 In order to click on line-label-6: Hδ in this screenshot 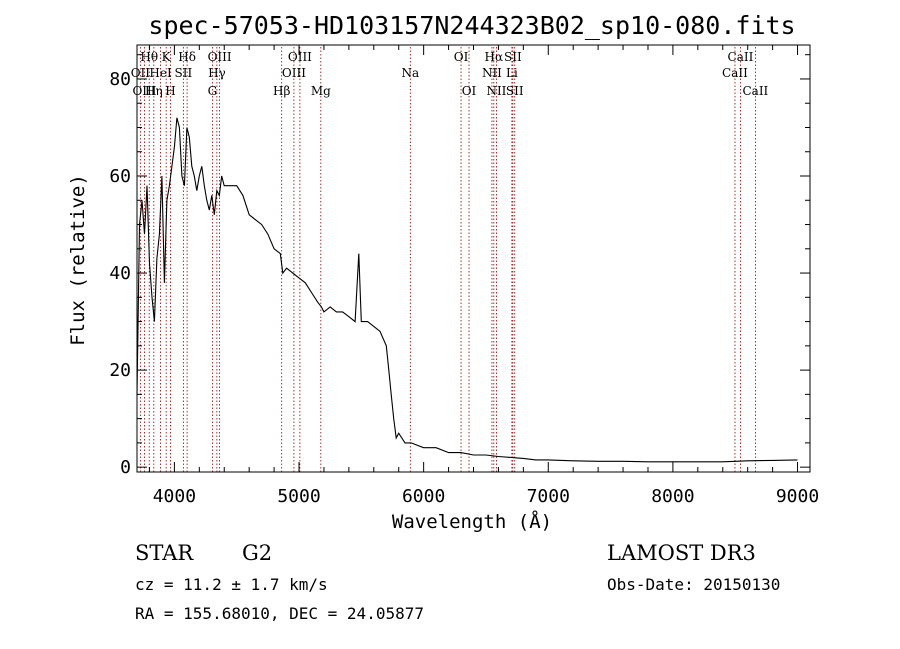, I will do `click(187, 57)`.